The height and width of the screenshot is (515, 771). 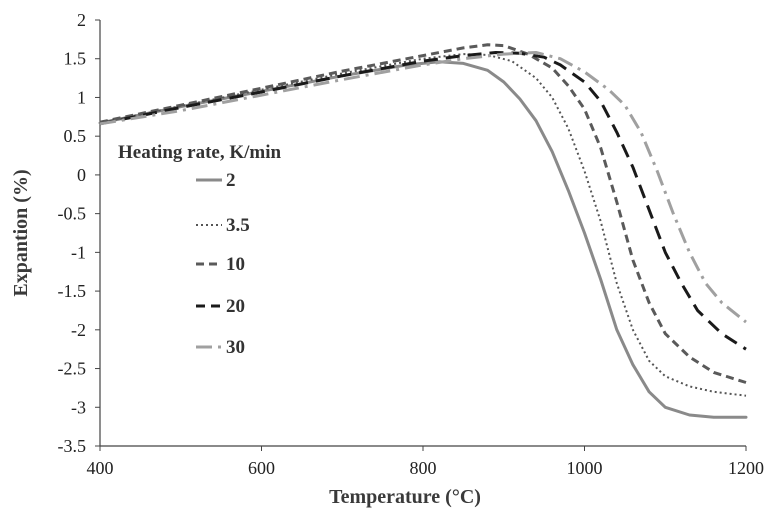 What do you see at coordinates (75, 136) in the screenshot?
I see `y-tick-label: 0.5` at bounding box center [75, 136].